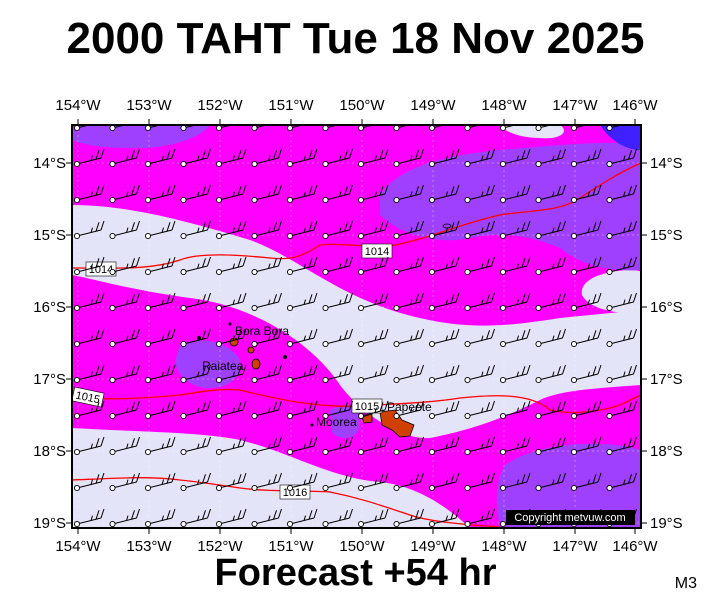 The width and height of the screenshot is (711, 600). Describe the element at coordinates (362, 105) in the screenshot. I see `lon-label: 150°W` at that location.